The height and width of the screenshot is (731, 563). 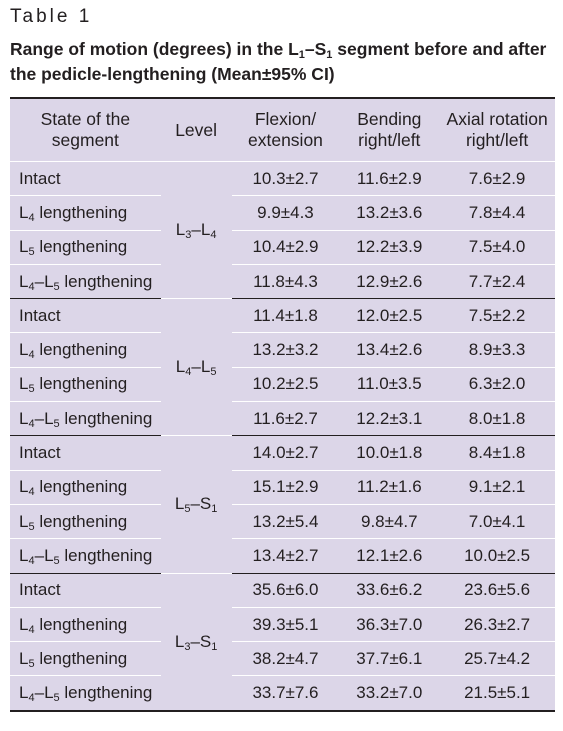 I want to click on flexion-value: 13.4±2.7, so click(x=285, y=556).